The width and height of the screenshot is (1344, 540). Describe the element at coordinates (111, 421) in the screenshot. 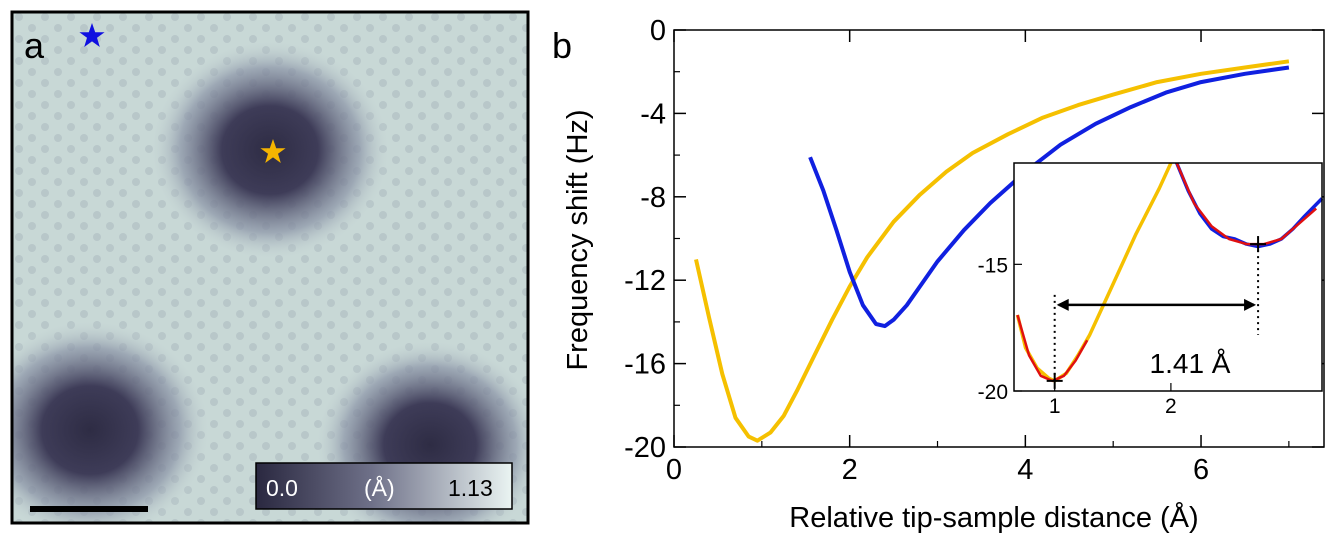

I see `dark-depression-bottom-left` at that location.